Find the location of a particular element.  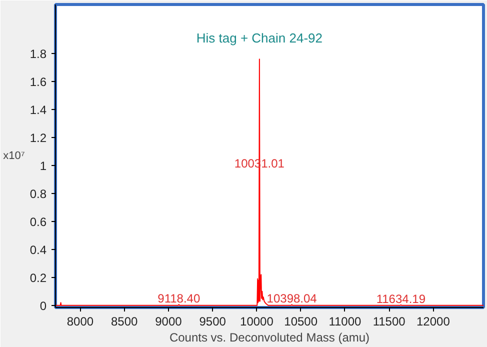

x-tick-label: 8500 is located at coordinates (124, 321).